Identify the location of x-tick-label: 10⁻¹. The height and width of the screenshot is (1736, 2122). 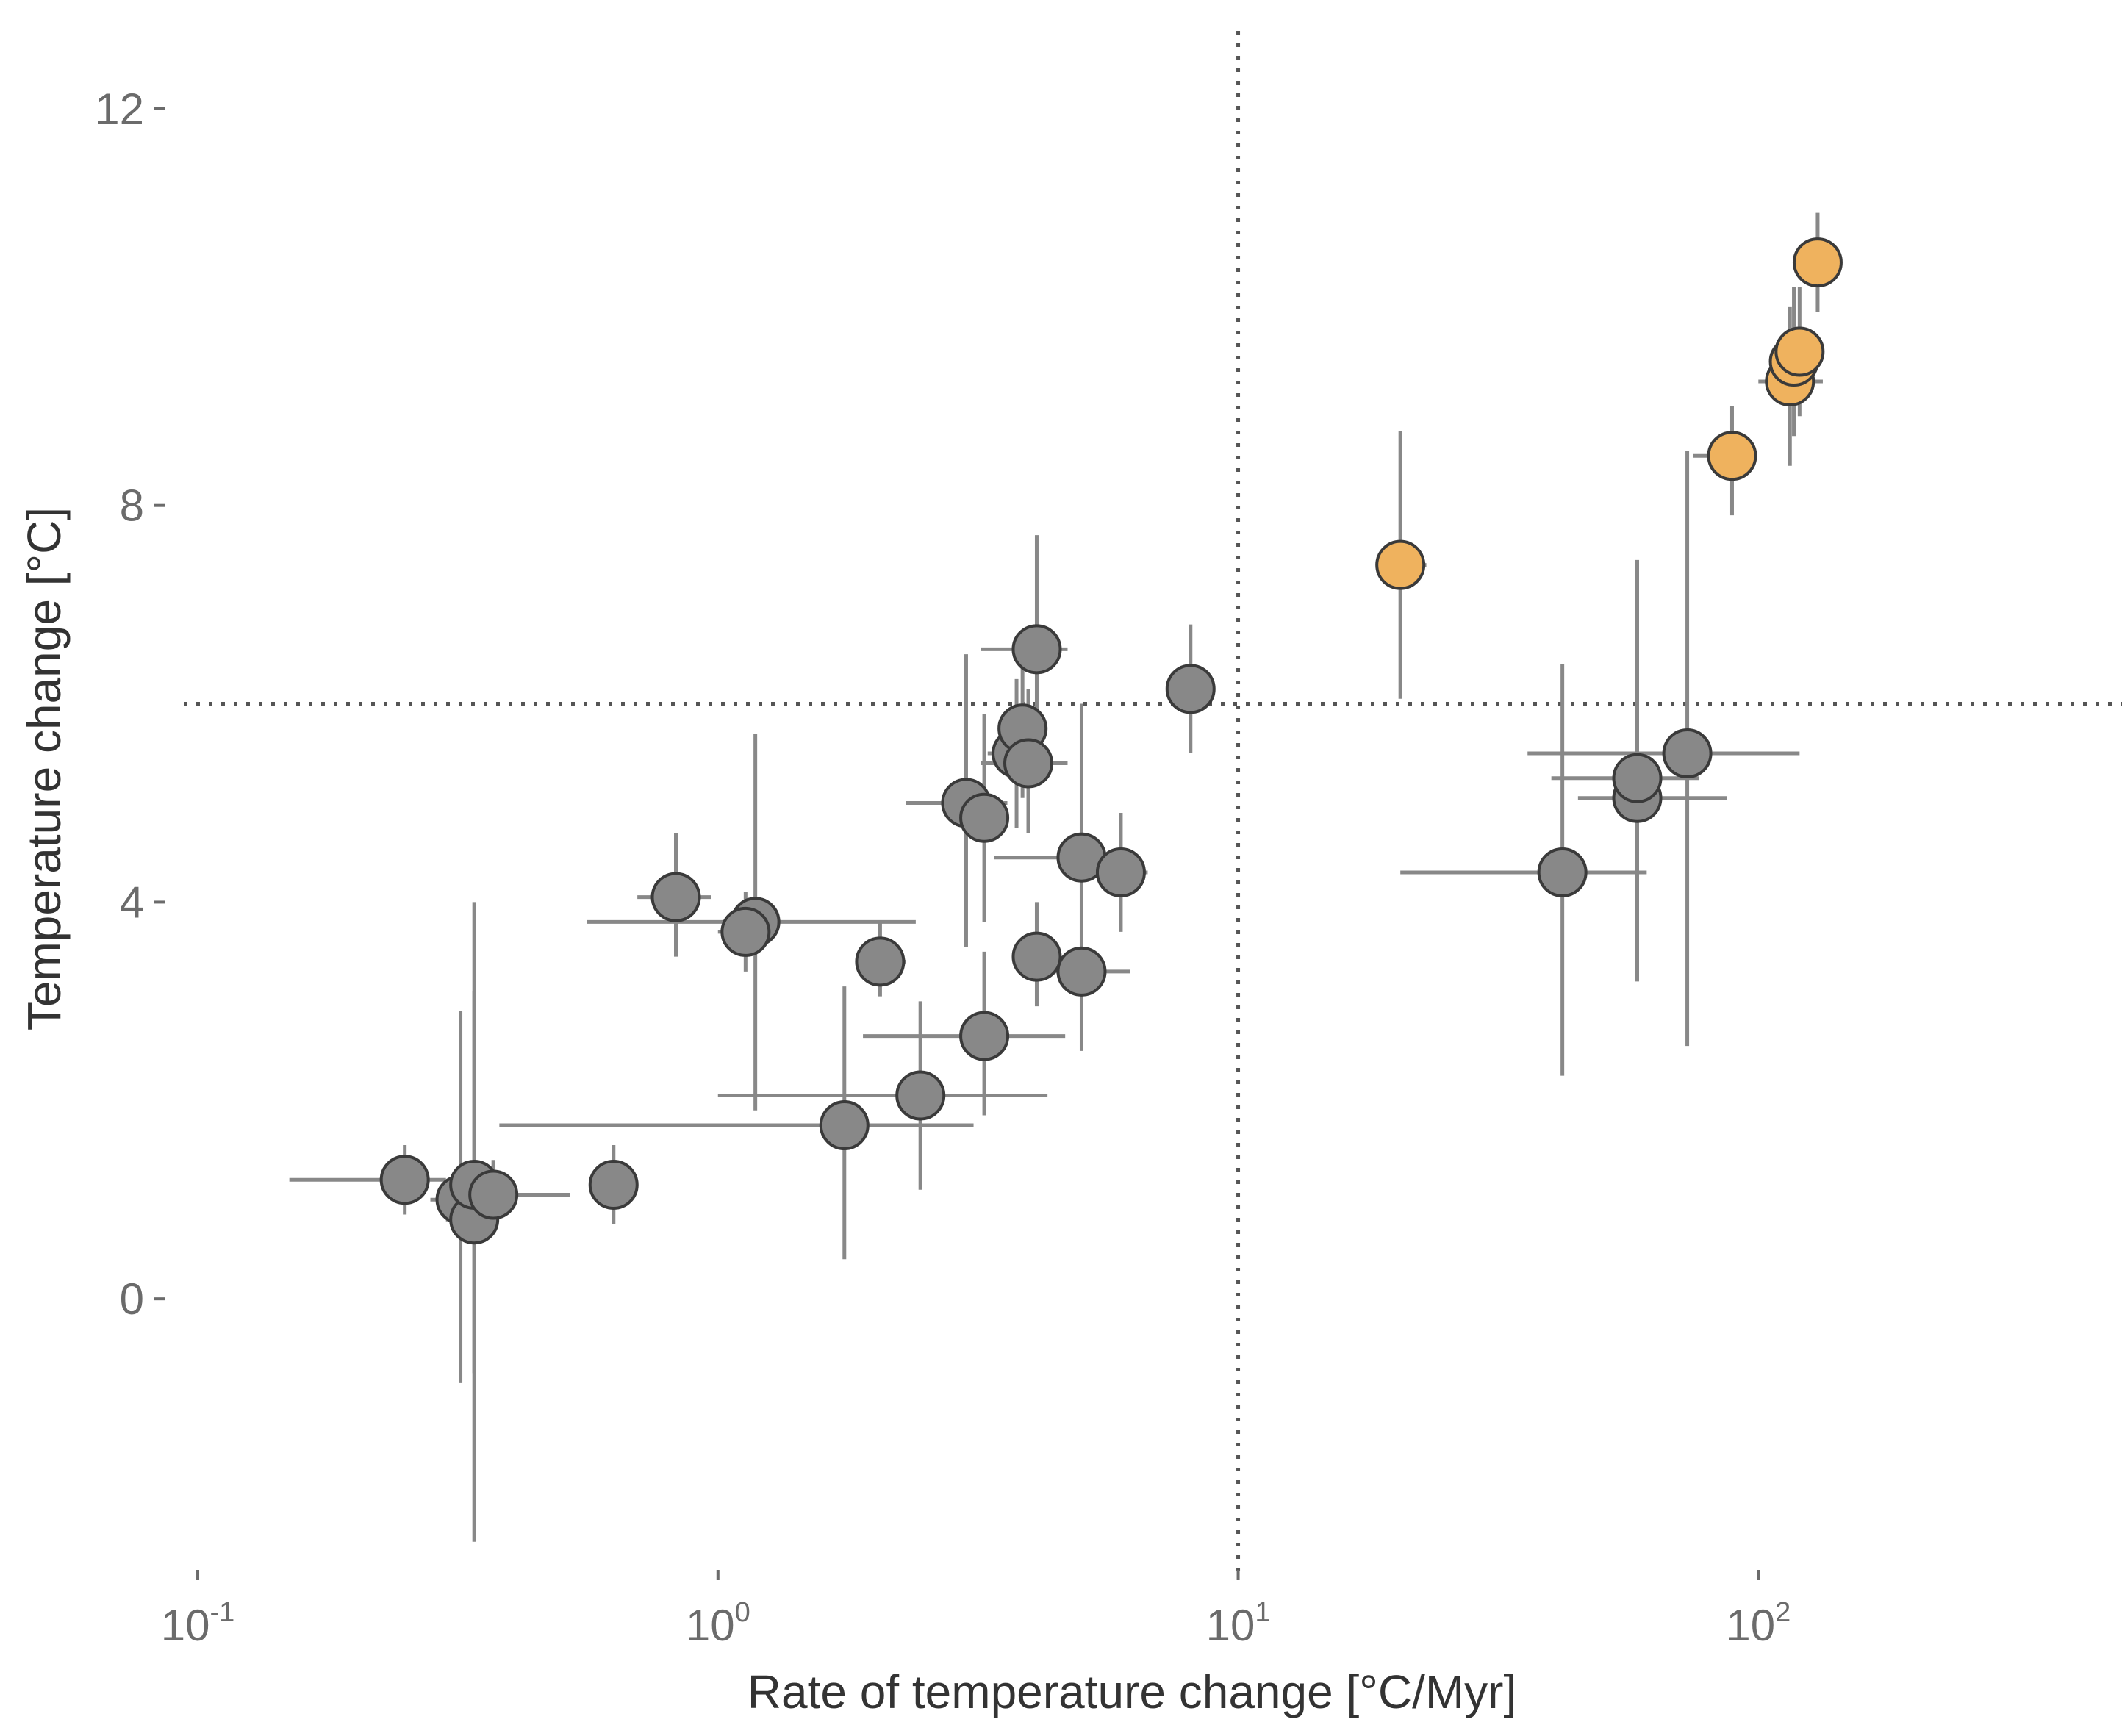
(198, 1623).